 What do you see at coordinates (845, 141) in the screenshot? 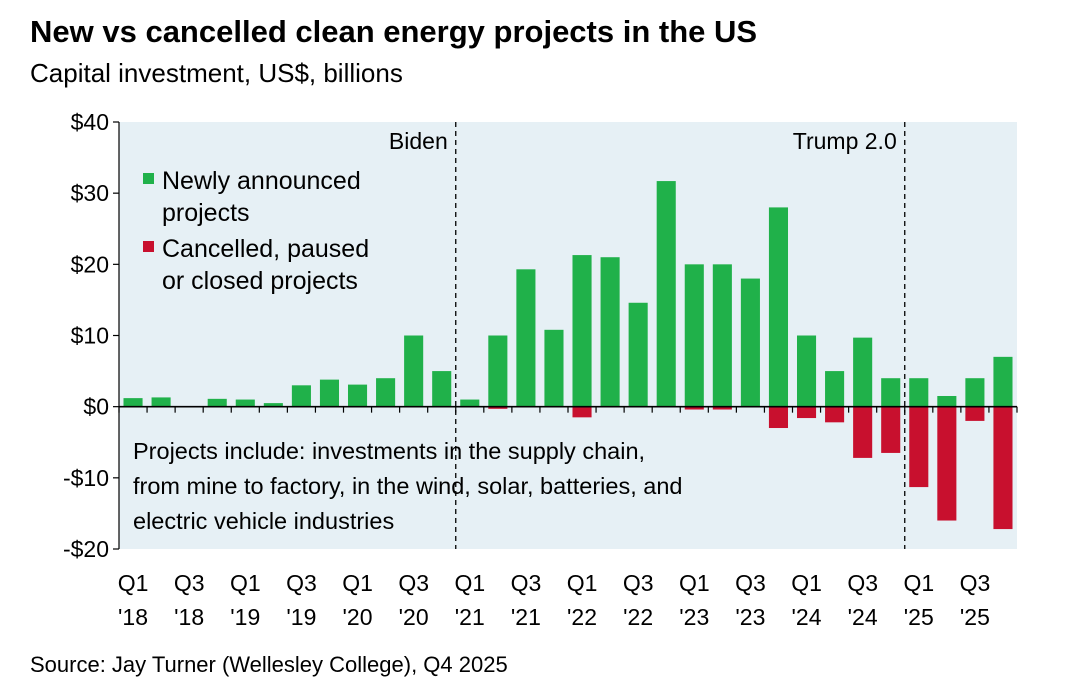
I see `trump-label: Trump 2.0` at bounding box center [845, 141].